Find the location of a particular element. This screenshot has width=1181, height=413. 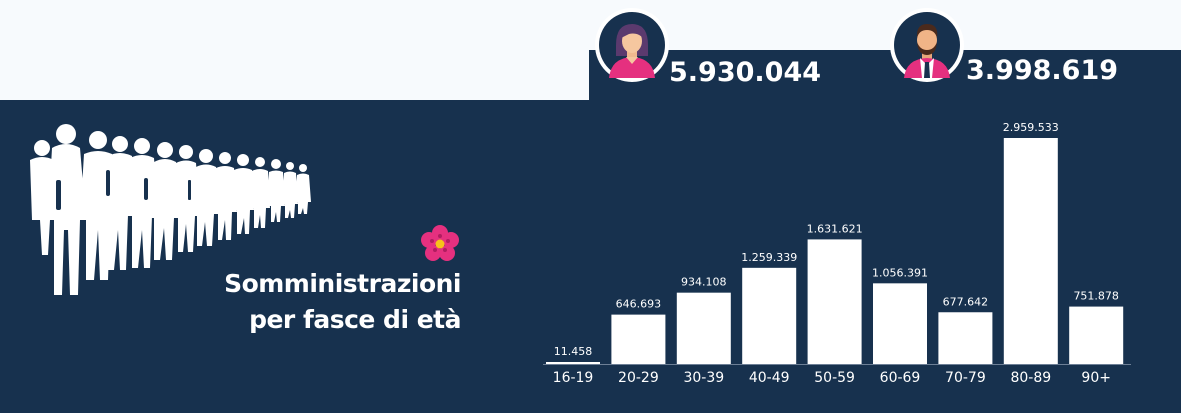

data-label-60-69: 1.056.391 is located at coordinates (900, 272).